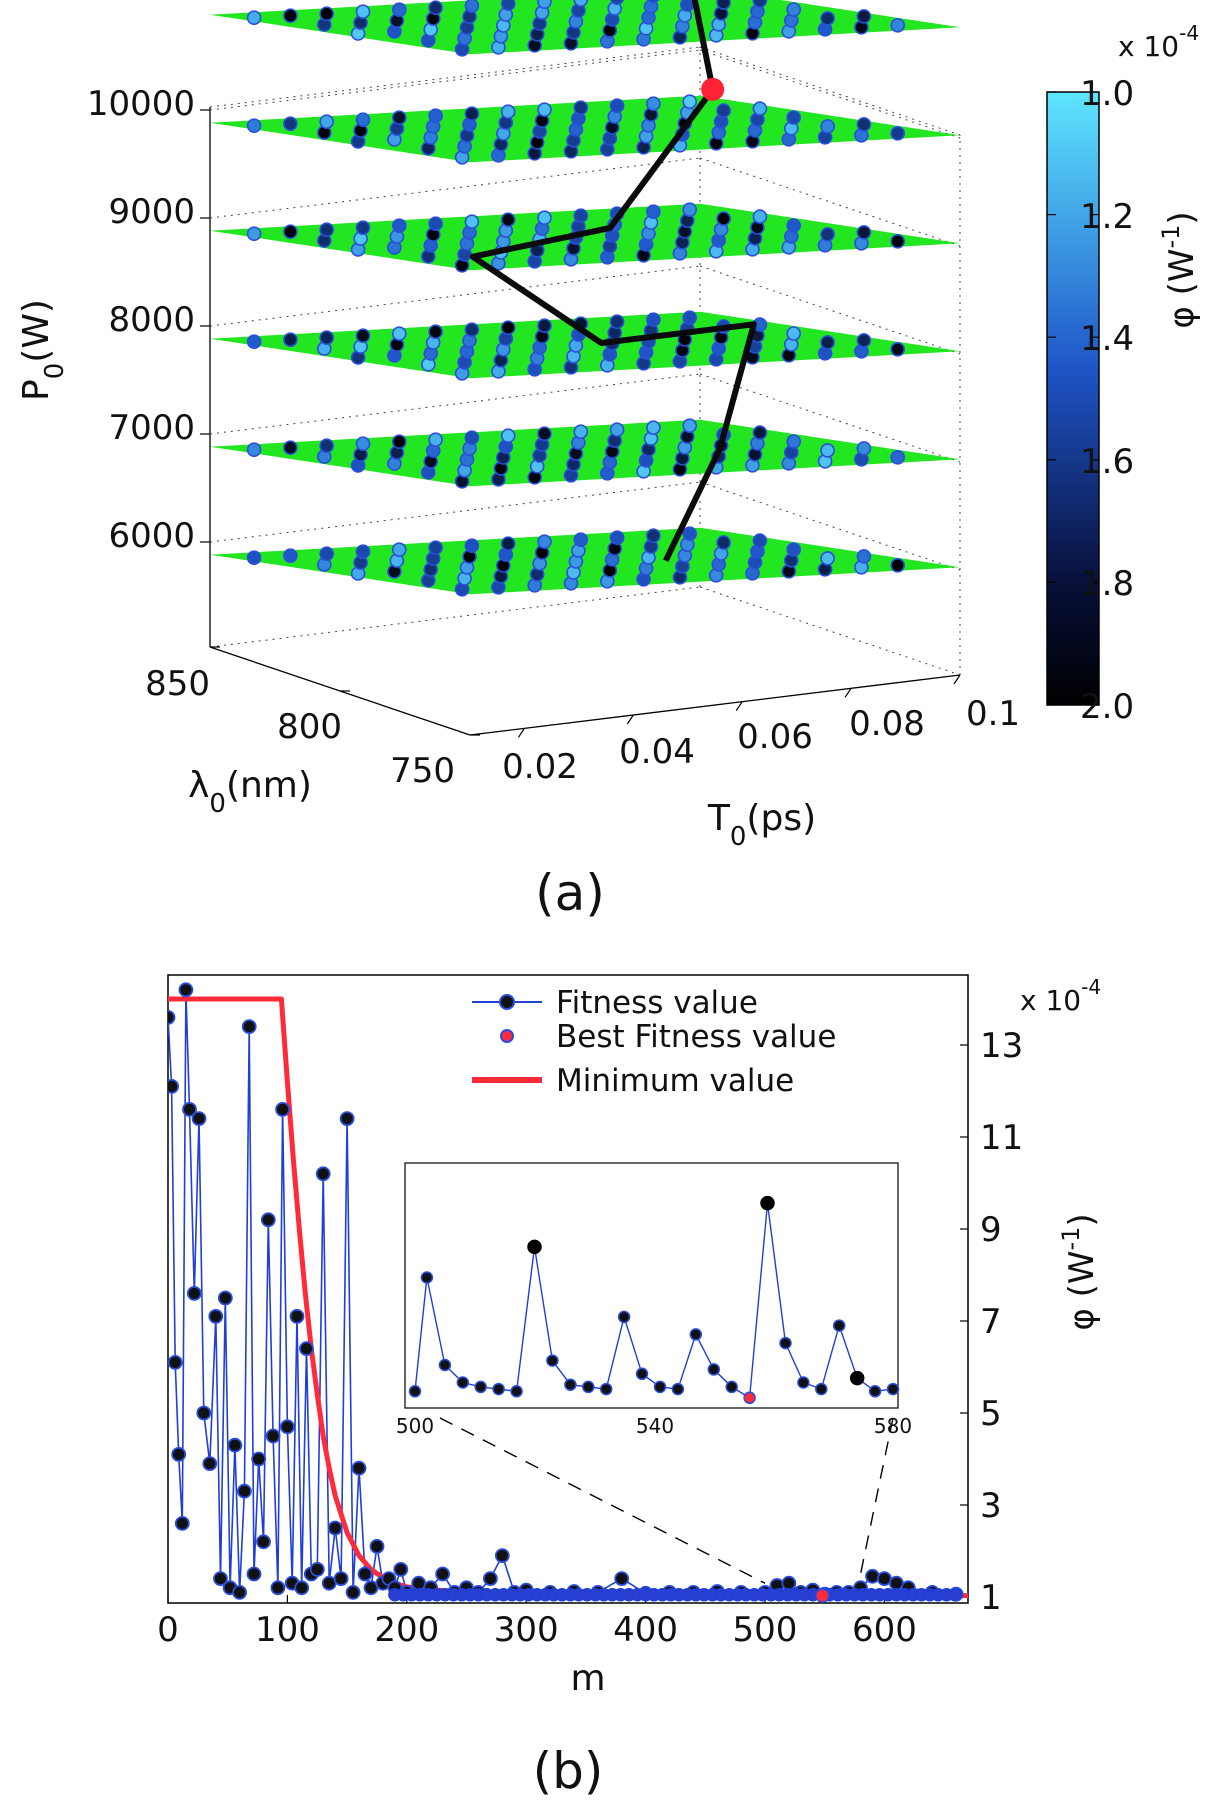 The width and height of the screenshot is (1216, 1808). What do you see at coordinates (645, 1630) in the screenshot?
I see `x-tick-label: 400` at bounding box center [645, 1630].